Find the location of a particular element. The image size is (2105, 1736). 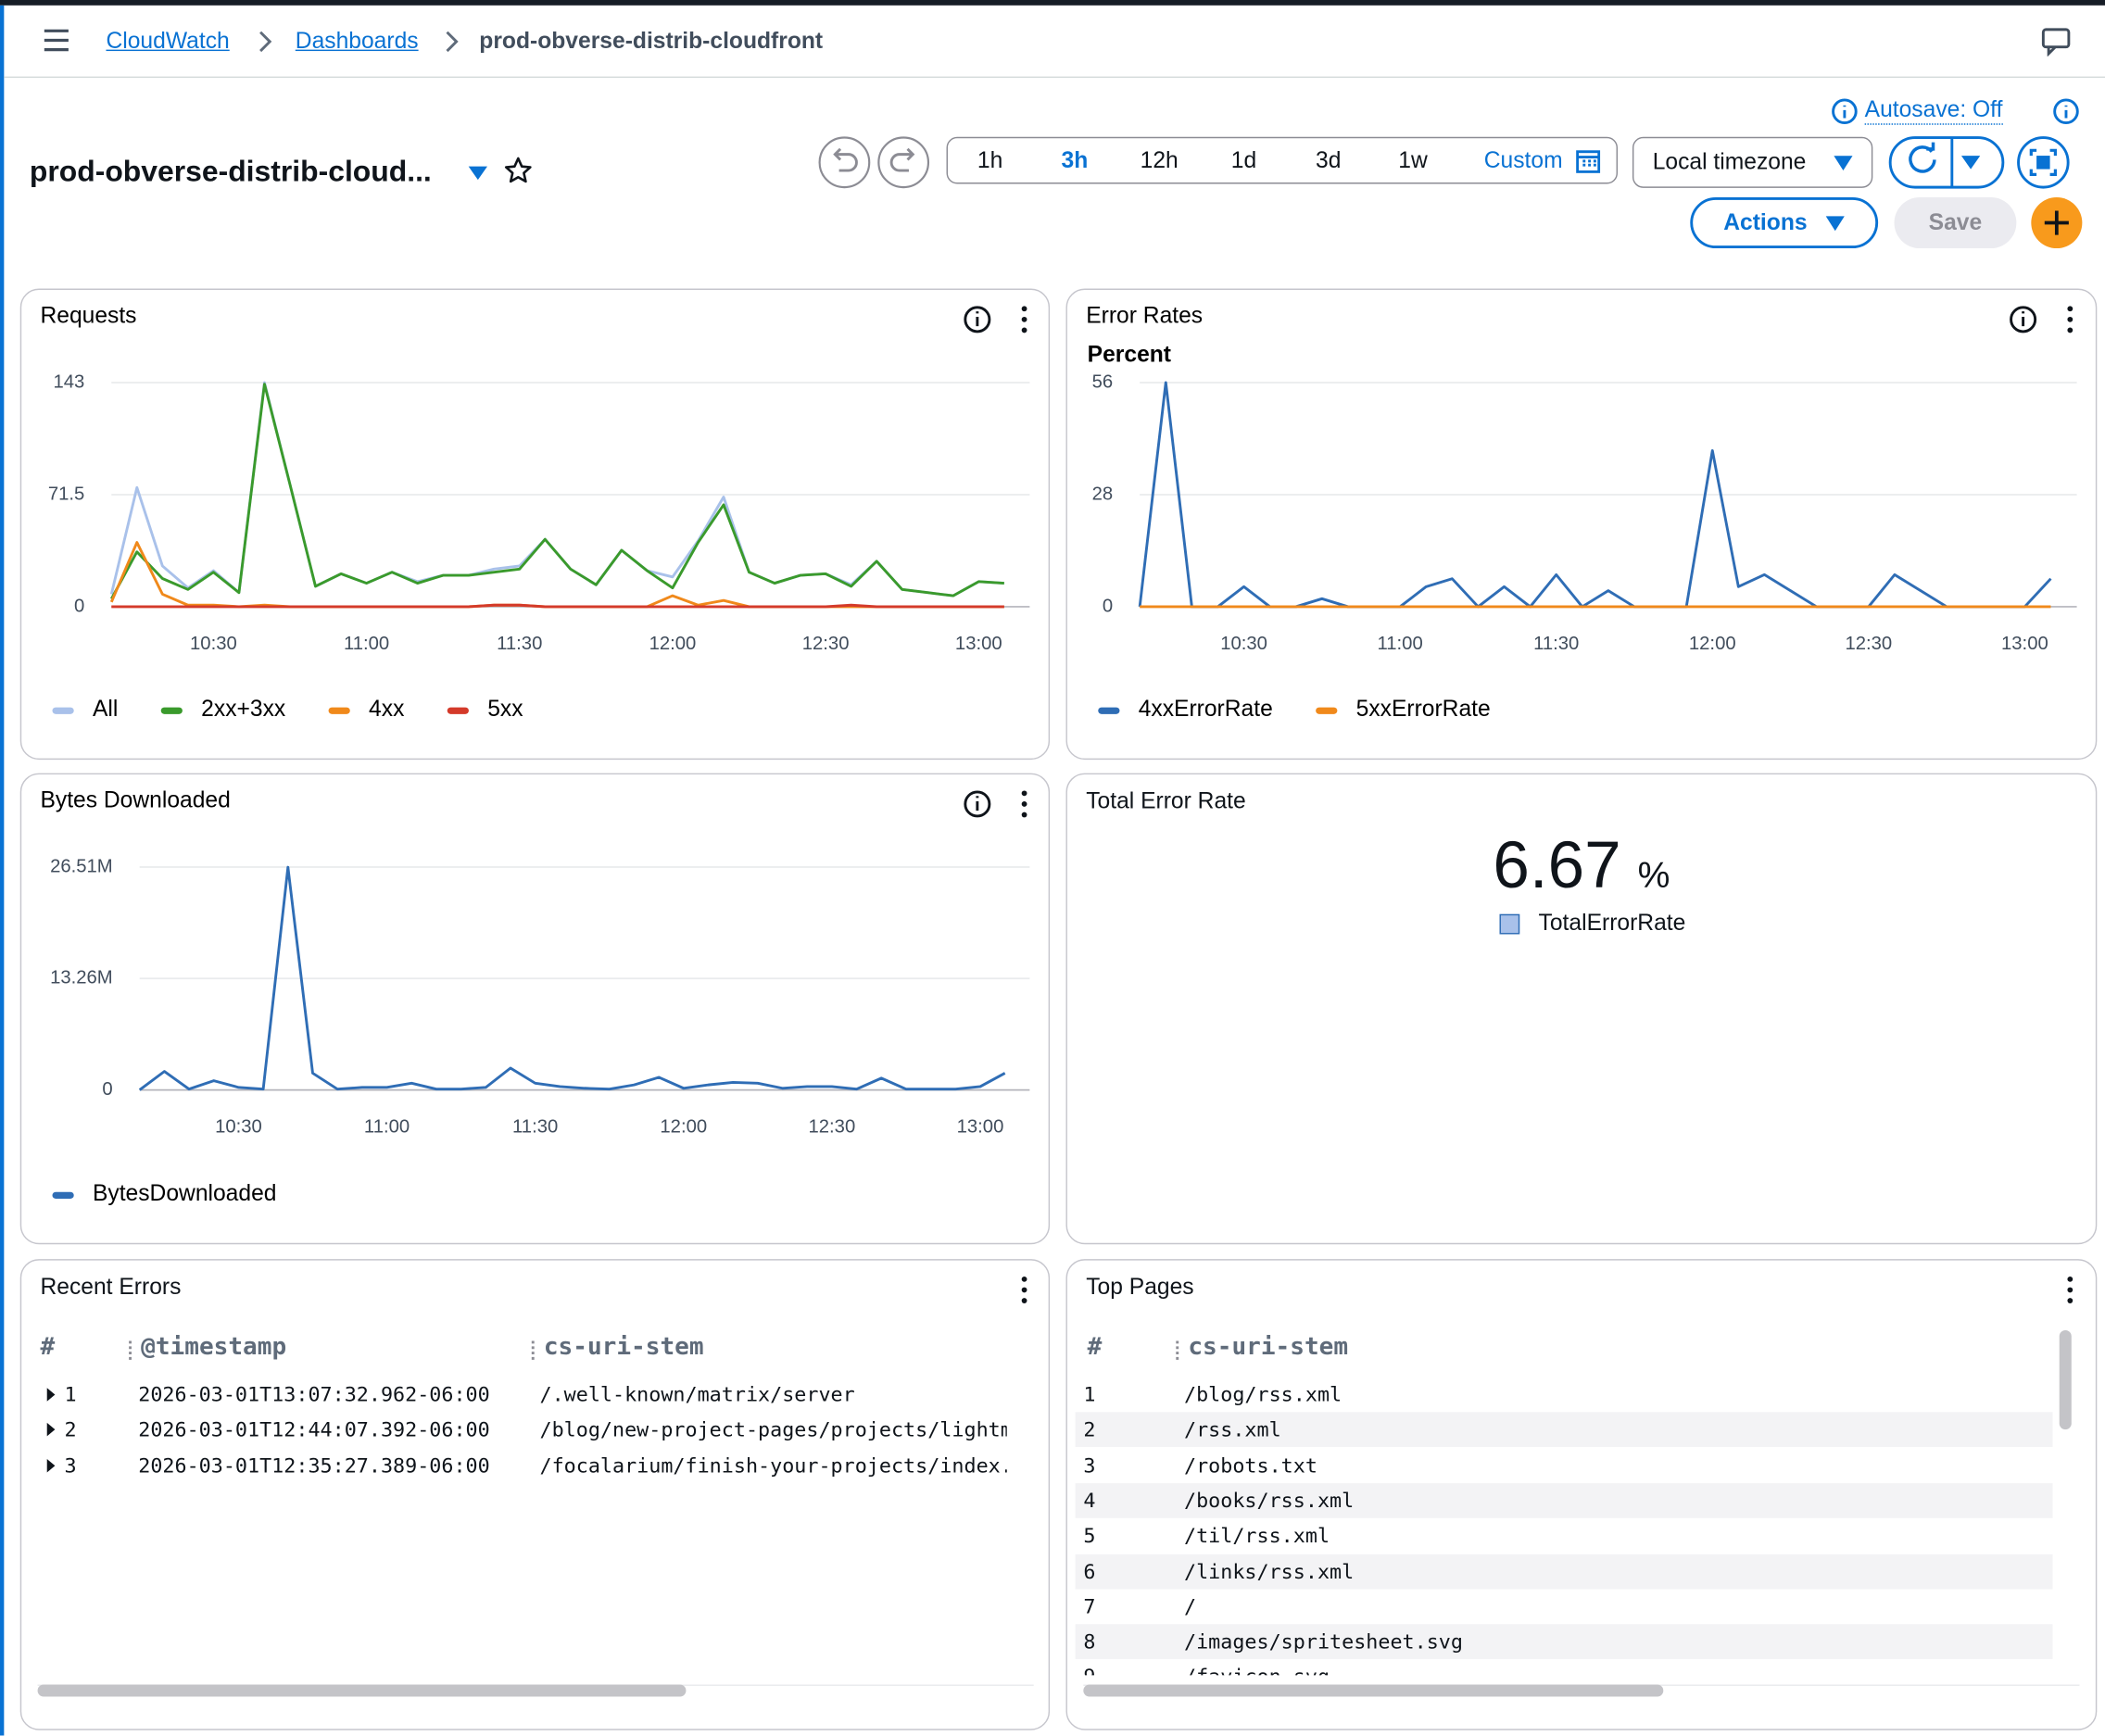

table-cell: /books/rss.xml is located at coordinates (1269, 1500).